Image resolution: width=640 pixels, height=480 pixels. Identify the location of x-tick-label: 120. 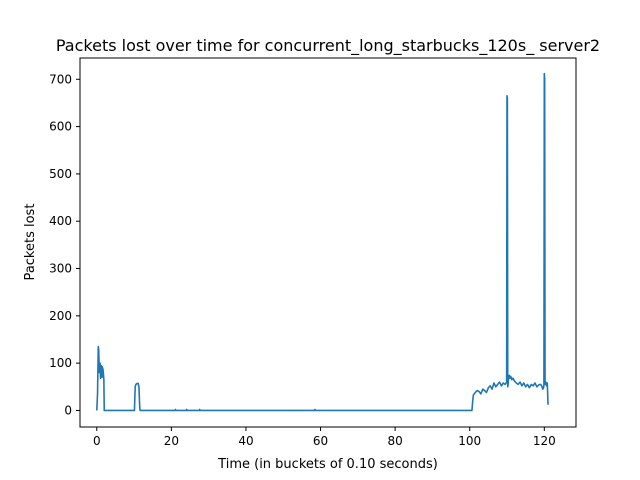
(544, 441).